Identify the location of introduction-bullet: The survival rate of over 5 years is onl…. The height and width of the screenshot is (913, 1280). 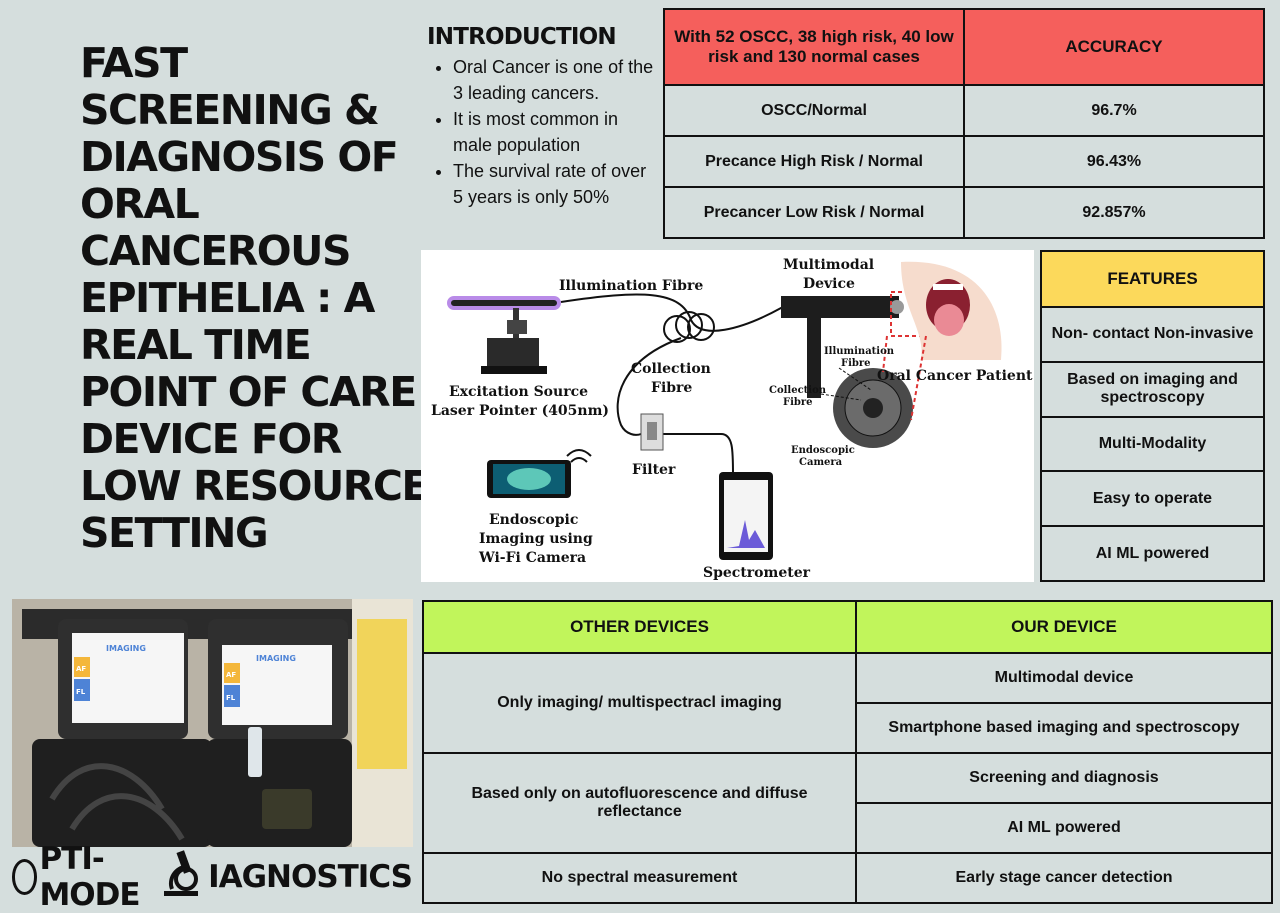
(554, 184).